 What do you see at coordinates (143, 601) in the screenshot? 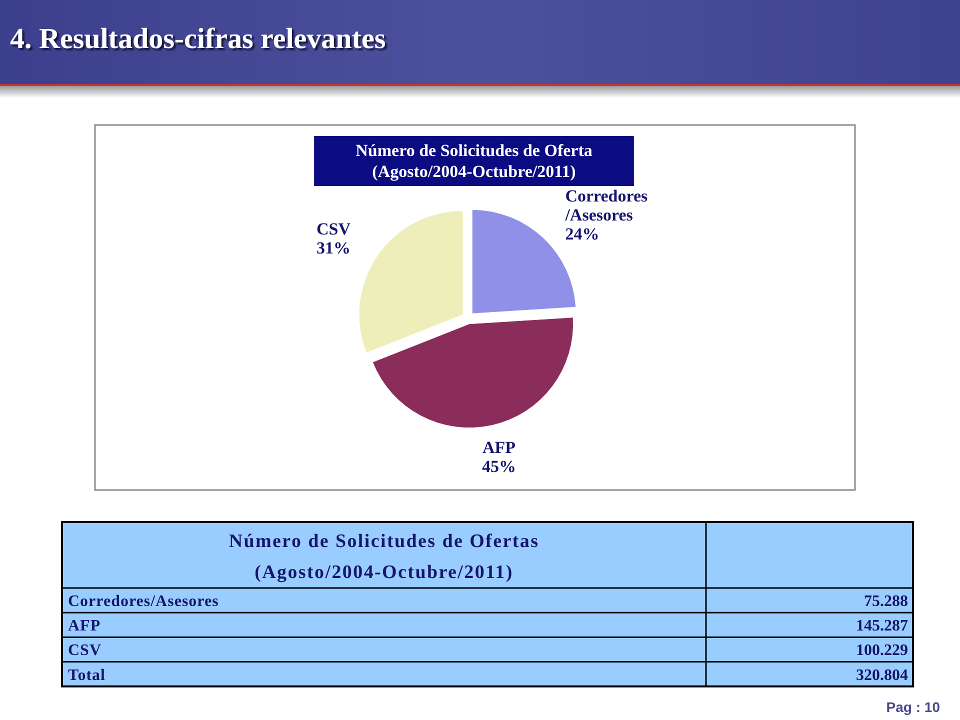
I see `category-label: Corredores/Asesores` at bounding box center [143, 601].